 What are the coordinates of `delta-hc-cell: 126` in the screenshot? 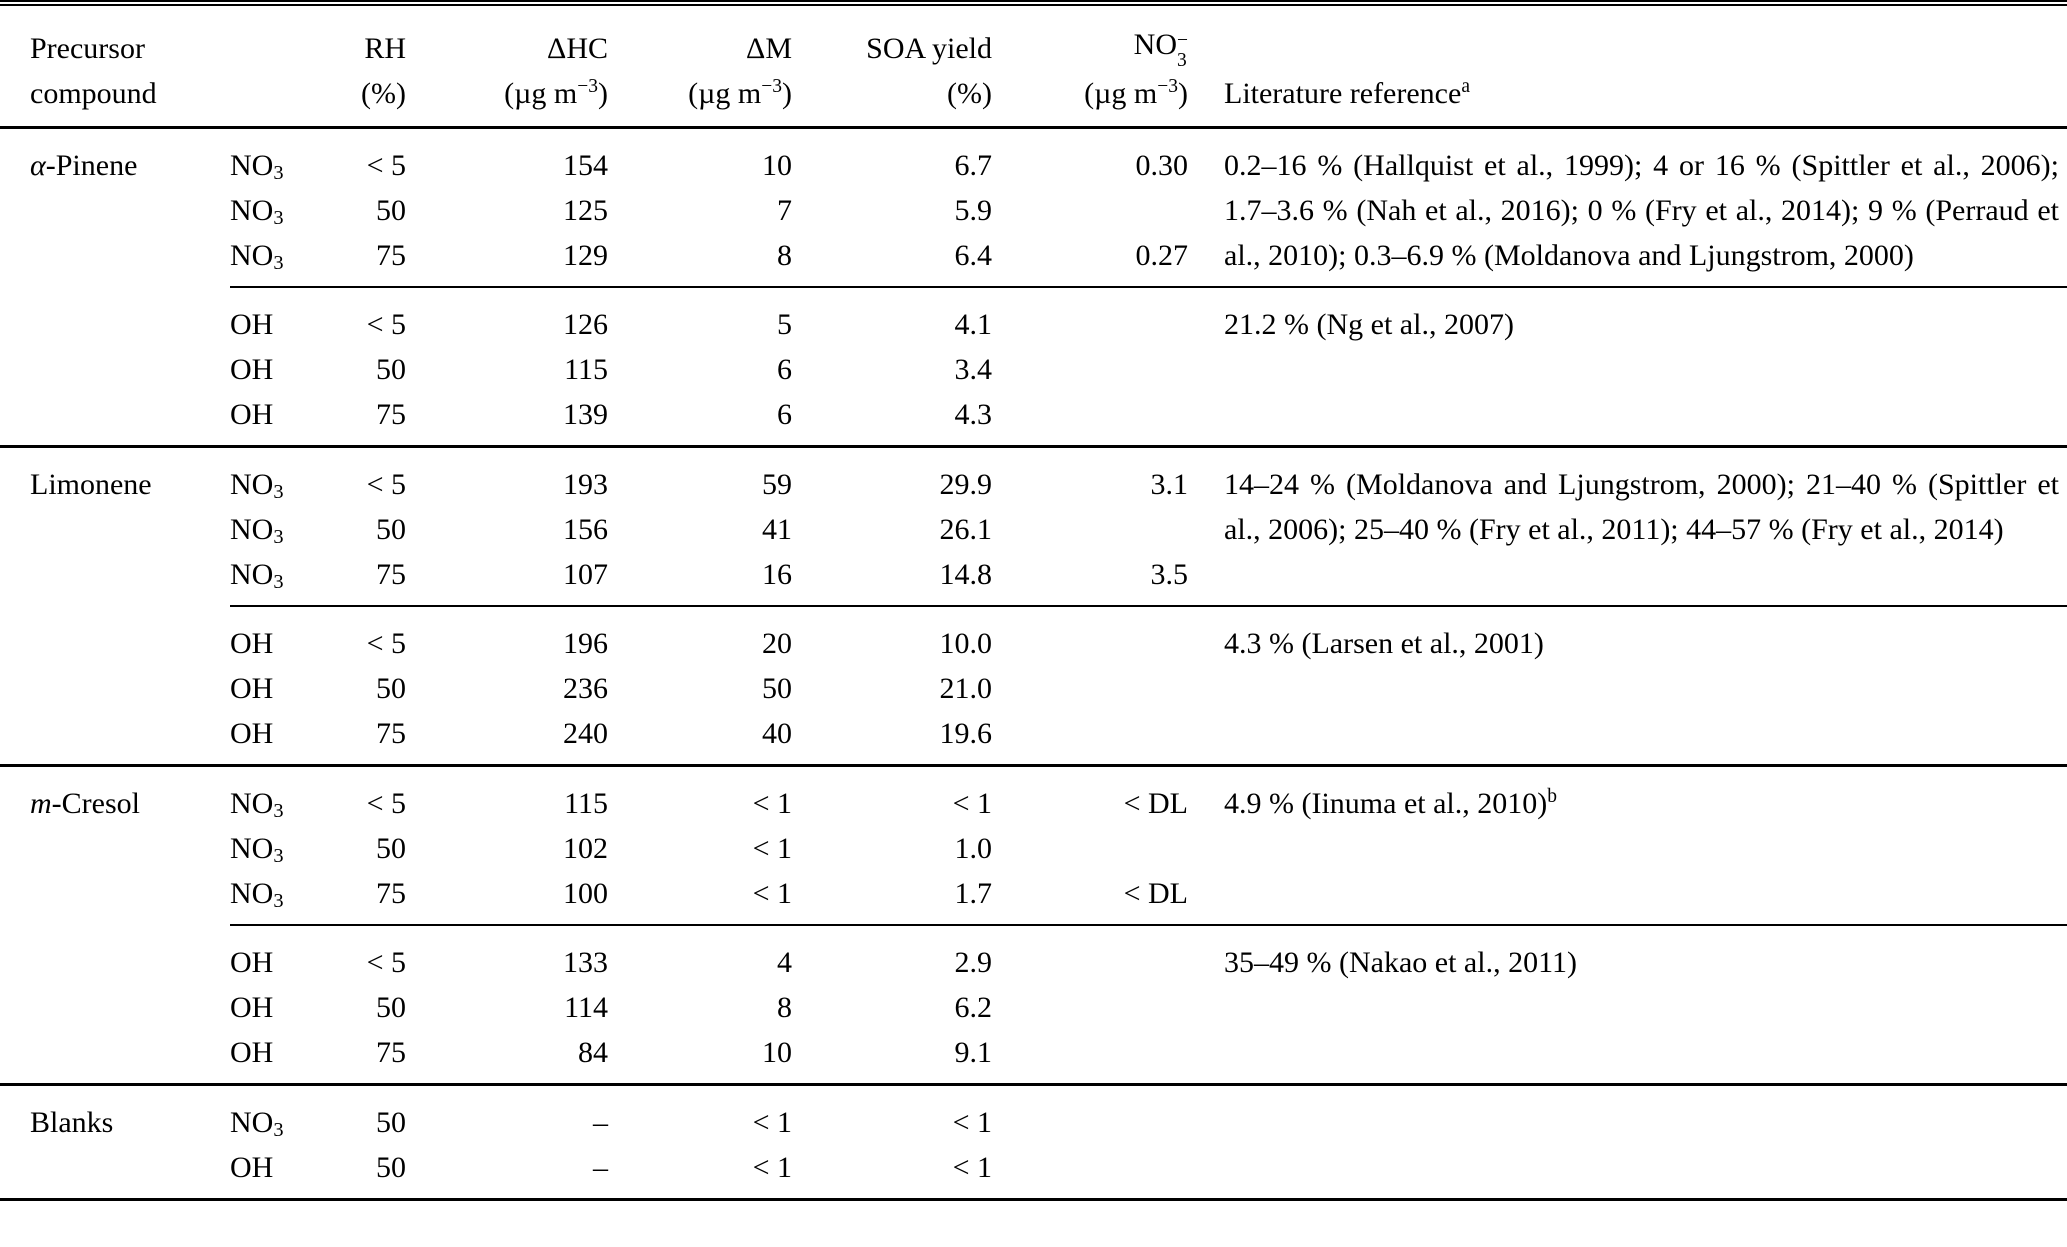 It's located at (507, 316).